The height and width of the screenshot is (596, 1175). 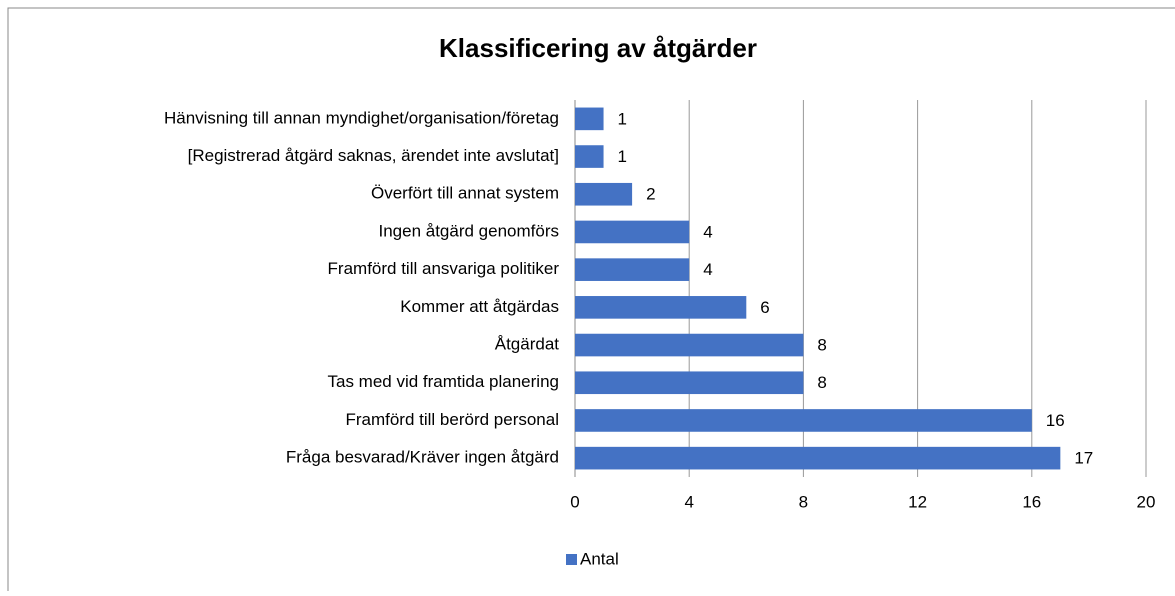 What do you see at coordinates (479, 306) in the screenshot?
I see `y-tick-label: Kommer att åtgärdas` at bounding box center [479, 306].